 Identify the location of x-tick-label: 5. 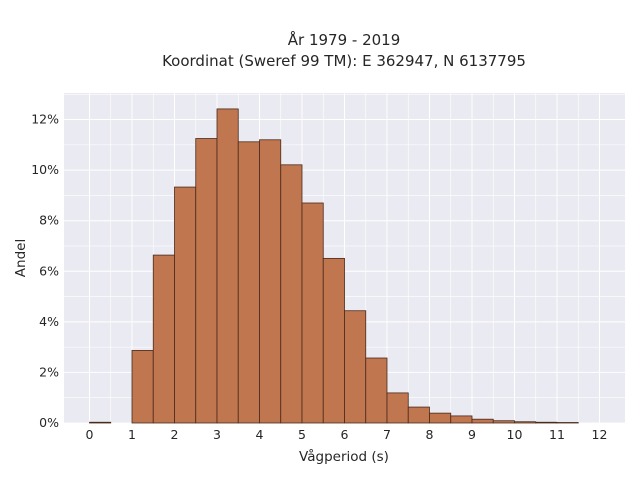
(302, 434).